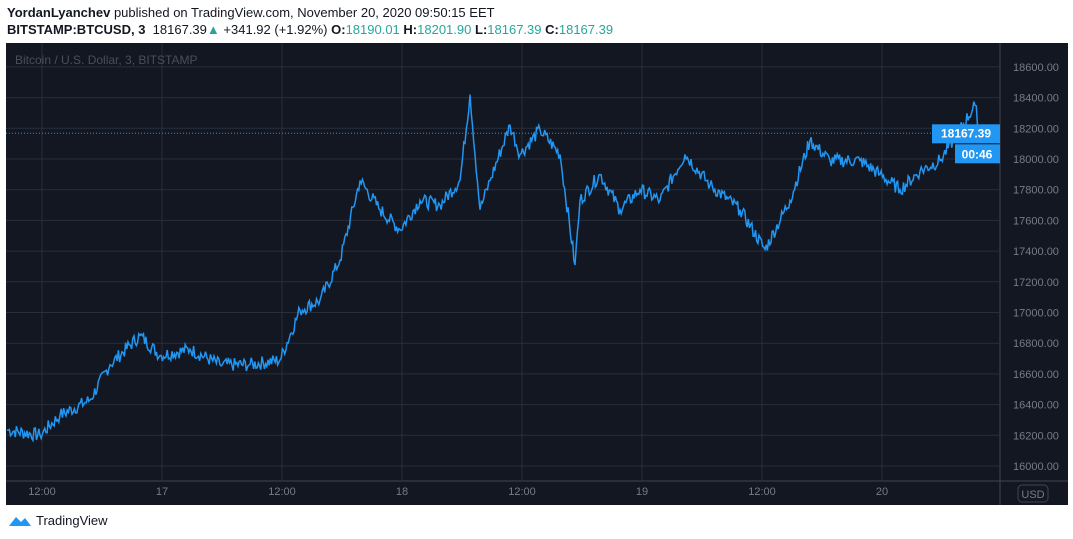 The image size is (1073, 539). Describe the element at coordinates (444, 29) in the screenshot. I see `high-value: 18201.90` at that location.